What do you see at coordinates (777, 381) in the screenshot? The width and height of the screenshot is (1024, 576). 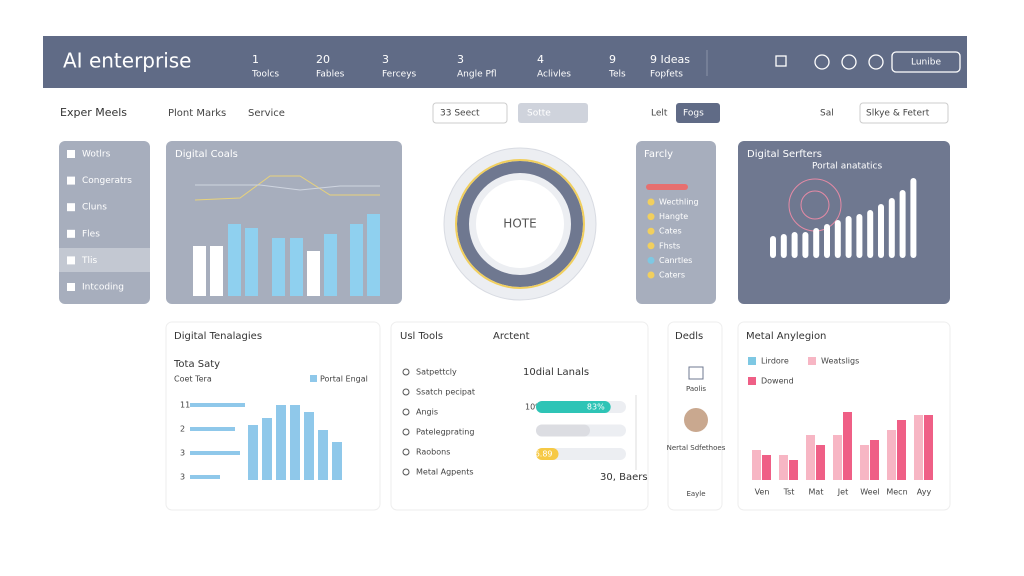 I see `legend-label: Dowend` at bounding box center [777, 381].